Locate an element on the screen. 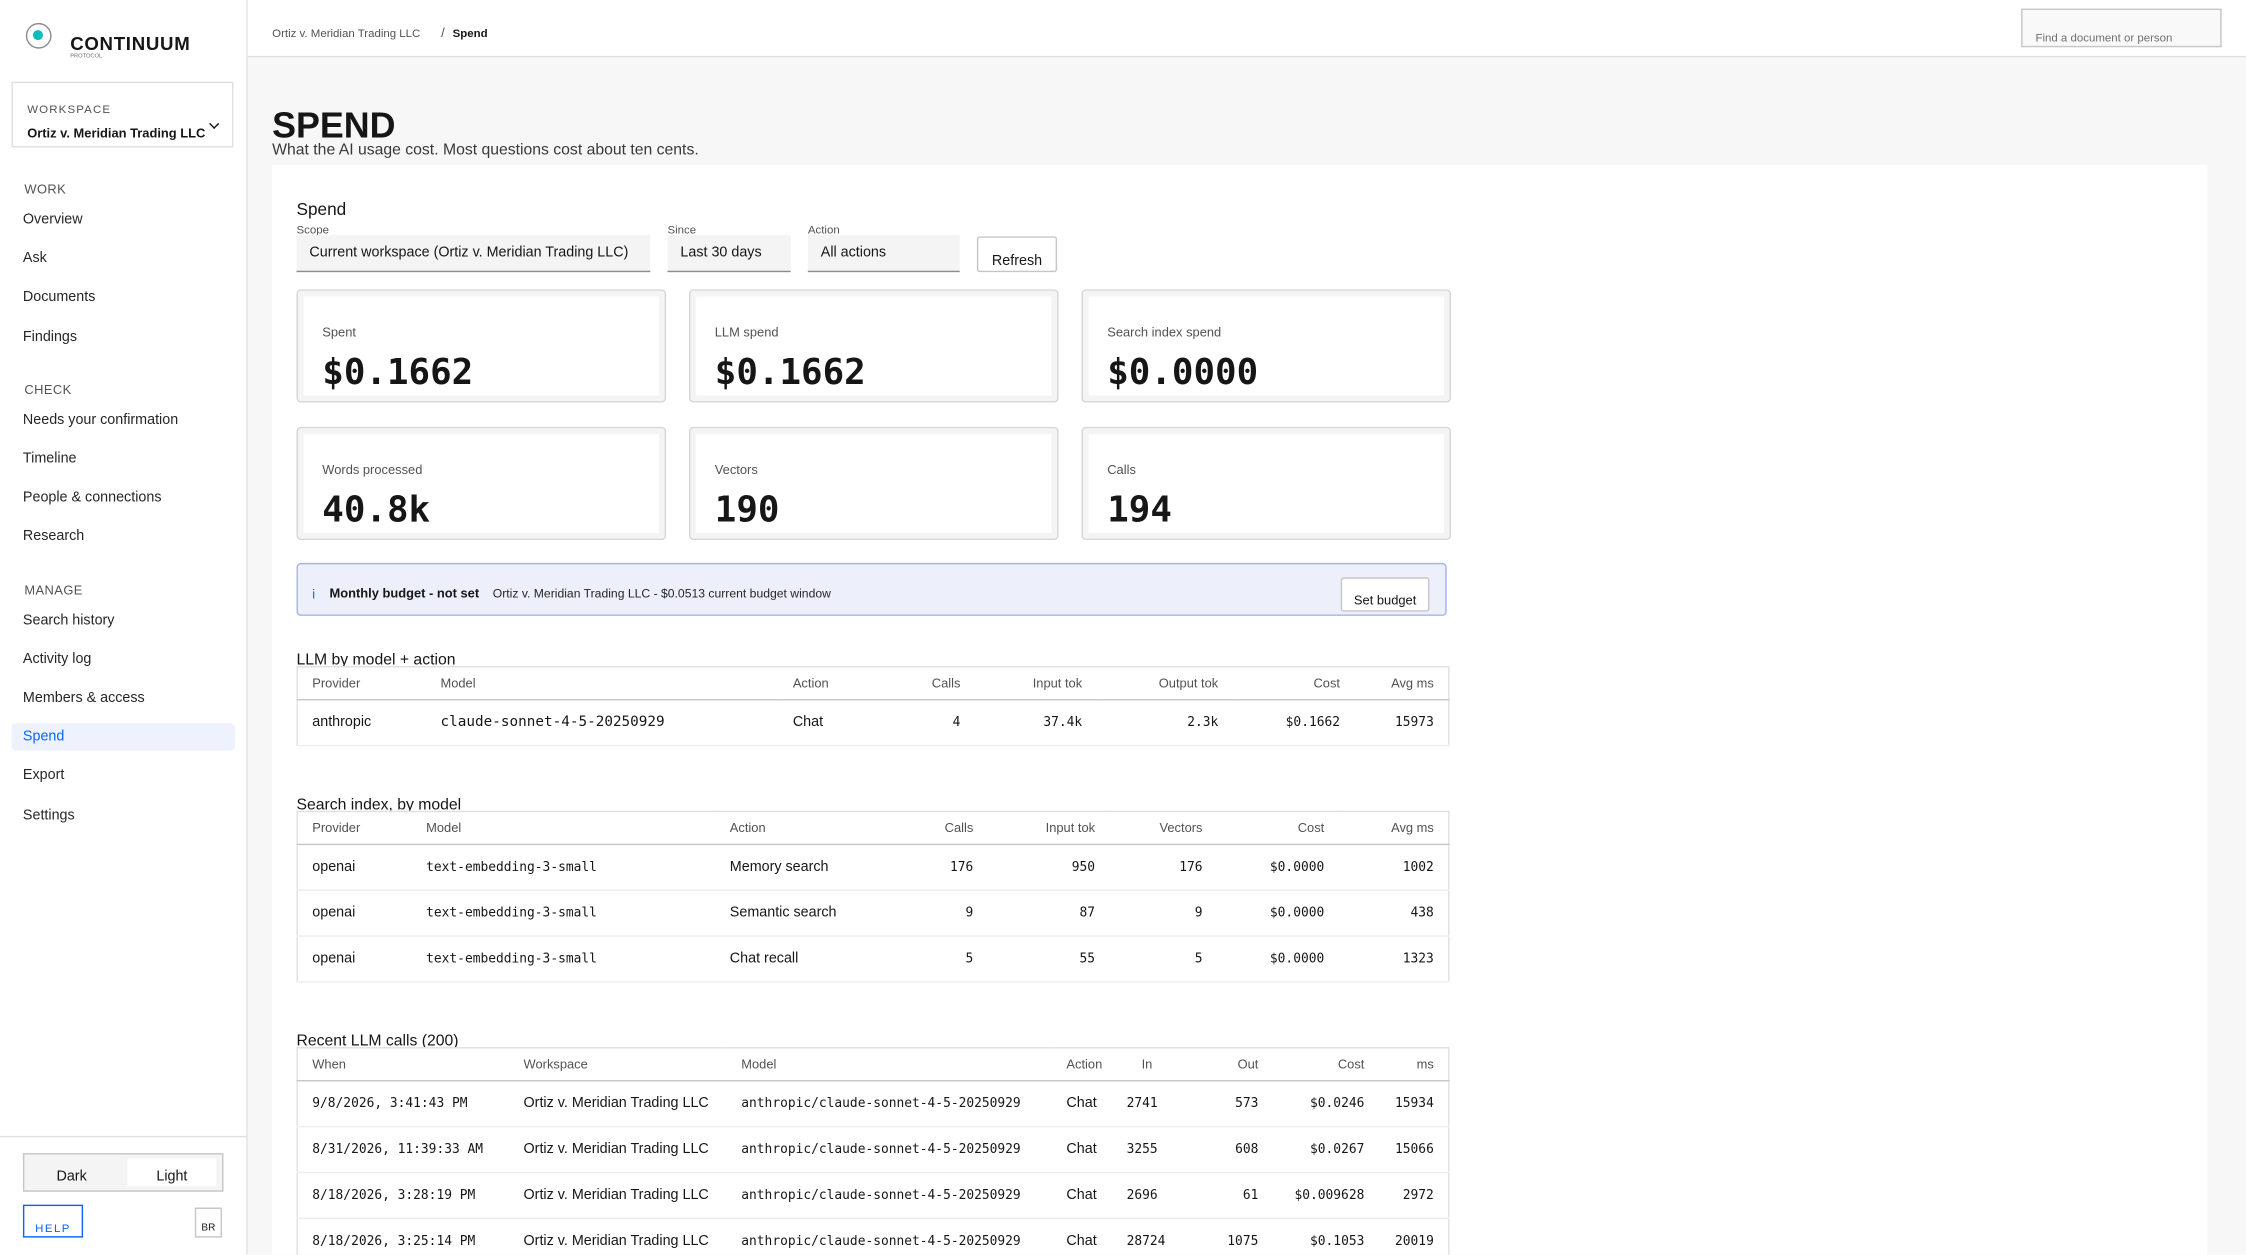 The width and height of the screenshot is (2246, 1255). workspace-name: Ortiz v. Meridian Trading LLC is located at coordinates (116, 133).